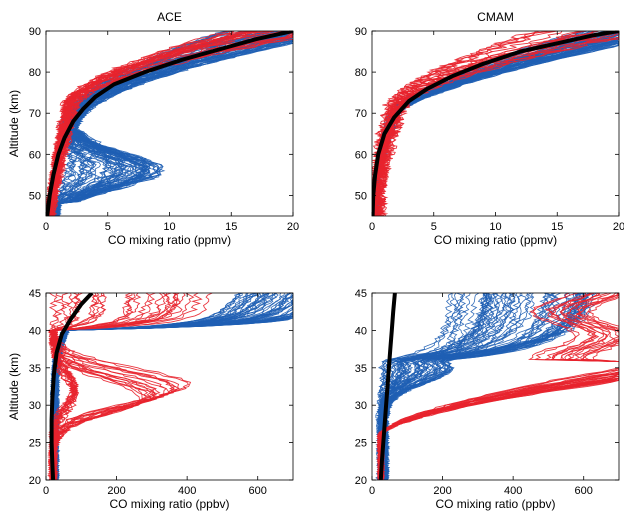  I want to click on panel-title: CMAM, so click(495, 17).